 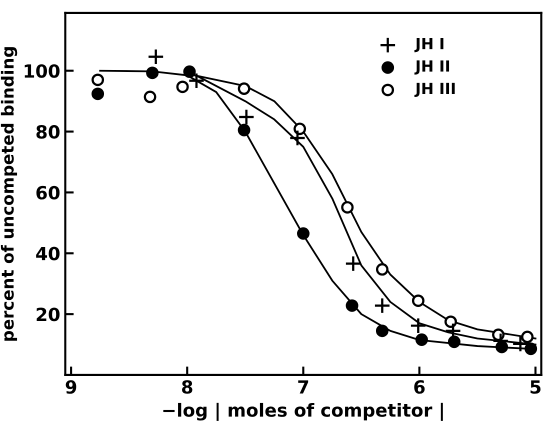 I want to click on y-axis-title: percent of uncompeted binding, so click(x=9, y=194).